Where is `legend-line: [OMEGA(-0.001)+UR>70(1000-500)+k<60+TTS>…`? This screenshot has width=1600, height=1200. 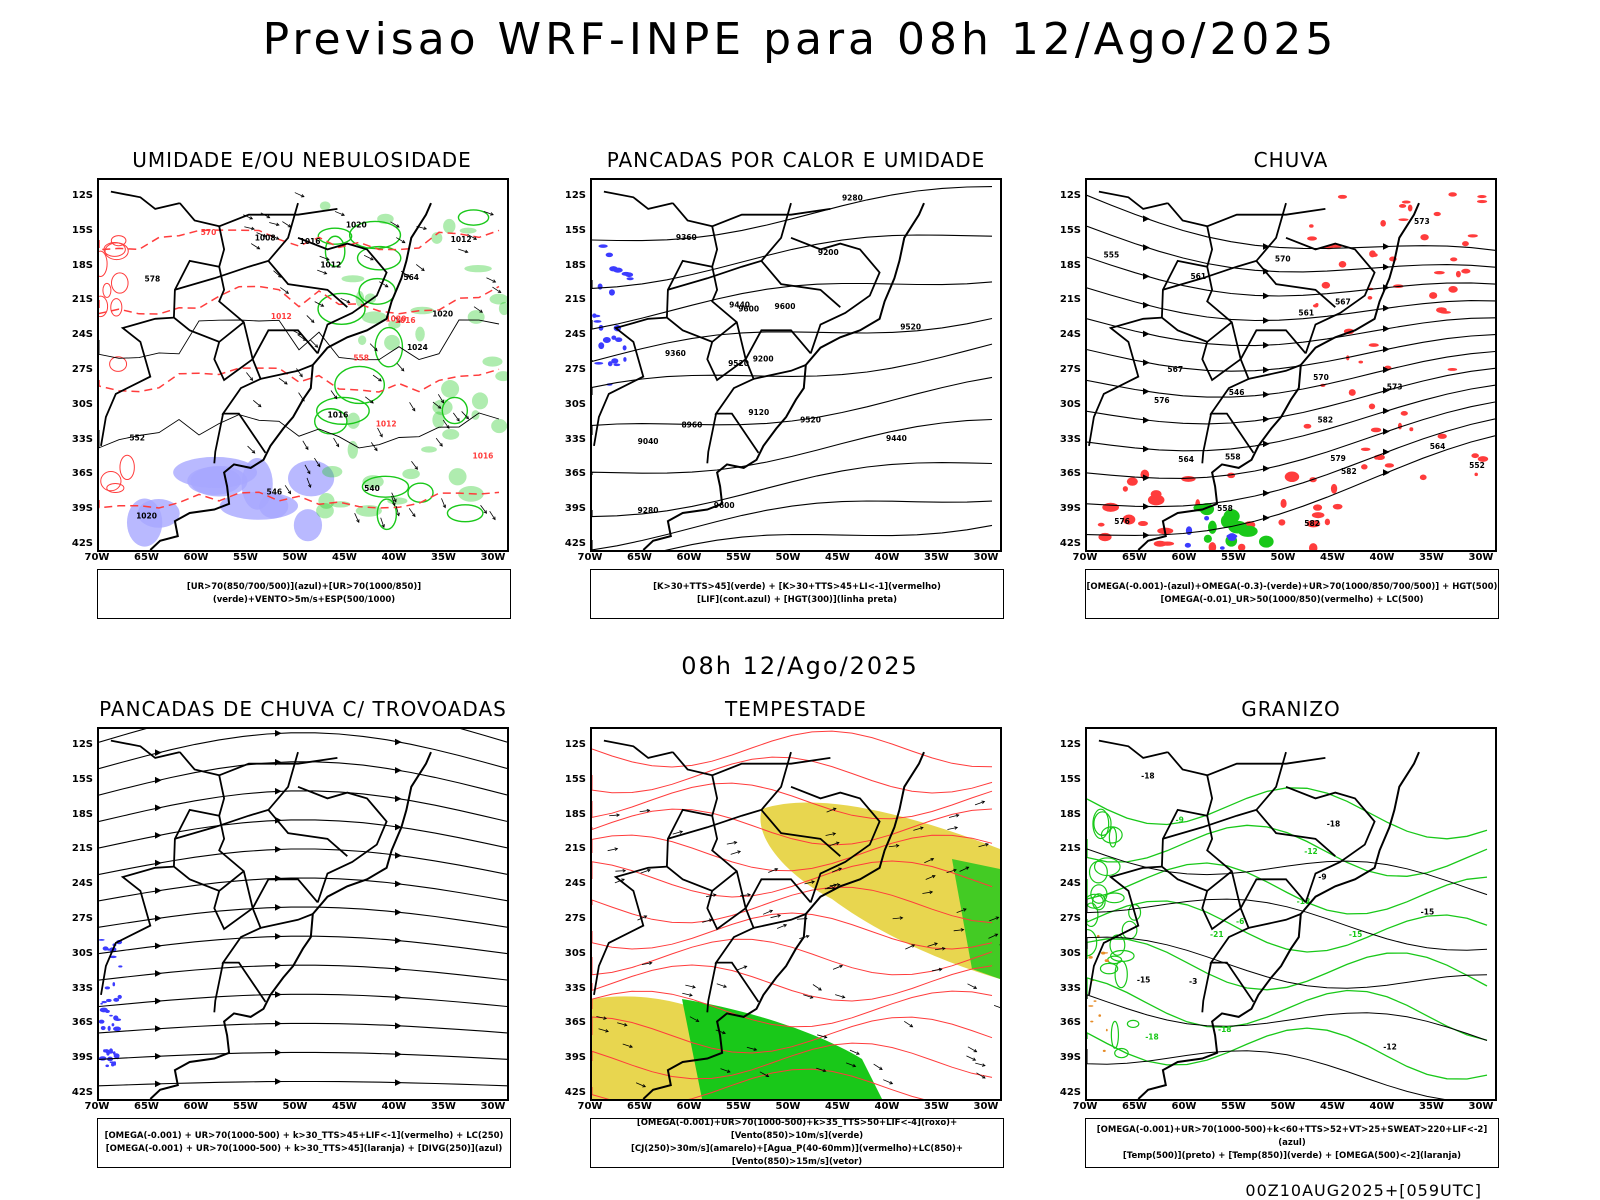
legend-line: [OMEGA(-0.001)+UR>70(1000-500)+k<60+TTS>… is located at coordinates (1292, 1136).